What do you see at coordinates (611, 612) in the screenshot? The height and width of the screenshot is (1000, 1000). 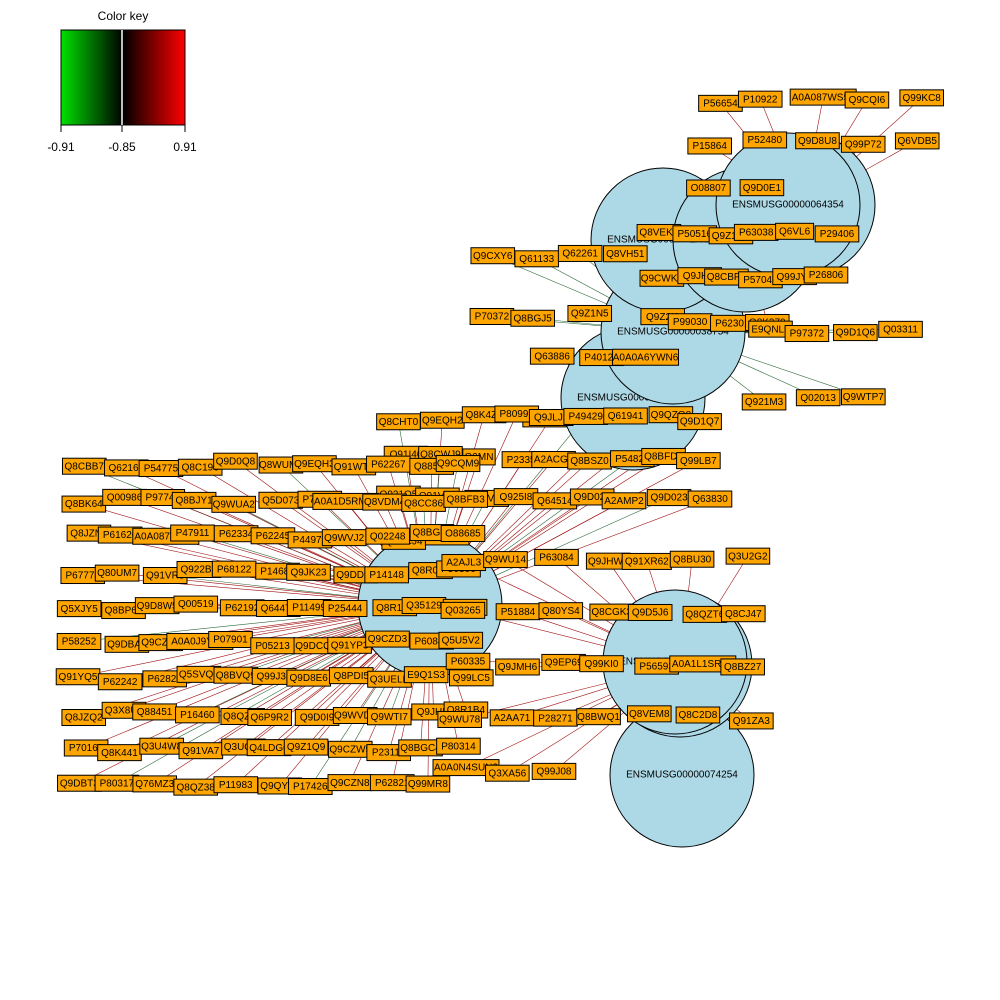 I see `protein-node-label: Q8CGK3` at bounding box center [611, 612].